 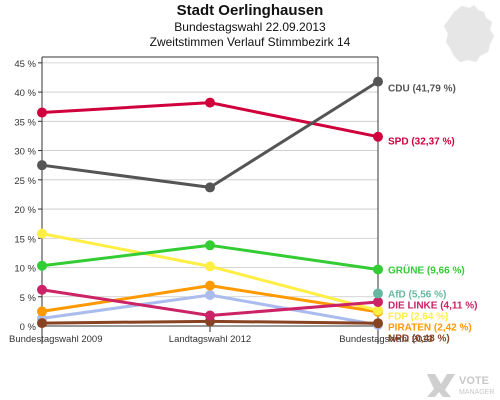 I want to click on chart-title: Stadt Oerlinghausen, so click(x=250, y=10).